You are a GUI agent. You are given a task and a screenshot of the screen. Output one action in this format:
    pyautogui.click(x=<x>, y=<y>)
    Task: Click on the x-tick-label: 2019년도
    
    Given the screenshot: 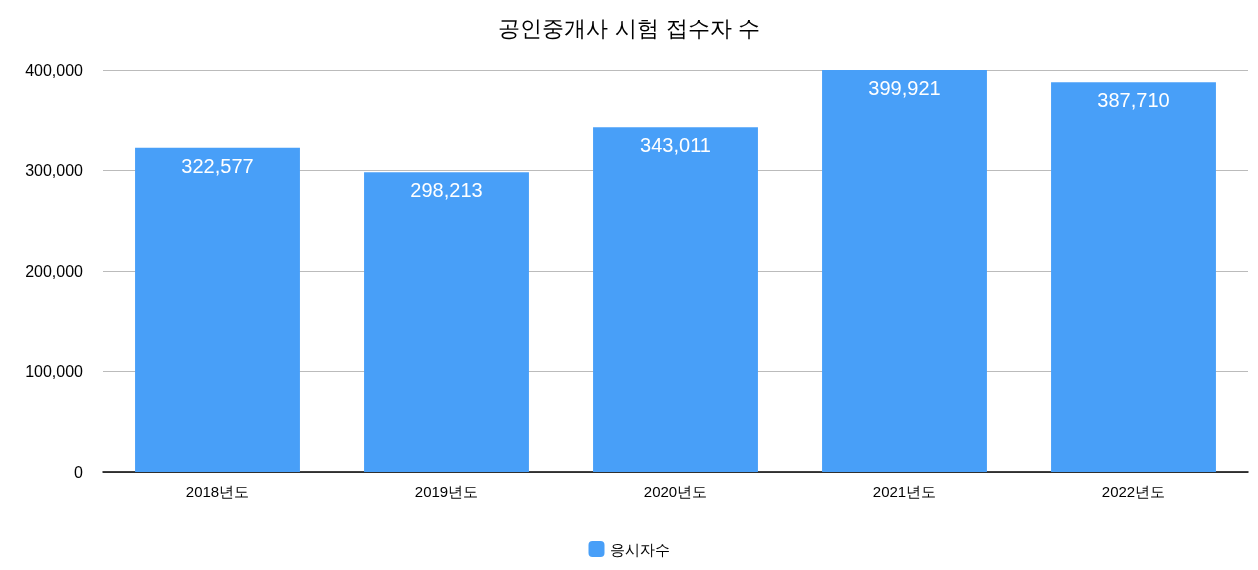 What is the action you would take?
    pyautogui.click(x=446, y=491)
    